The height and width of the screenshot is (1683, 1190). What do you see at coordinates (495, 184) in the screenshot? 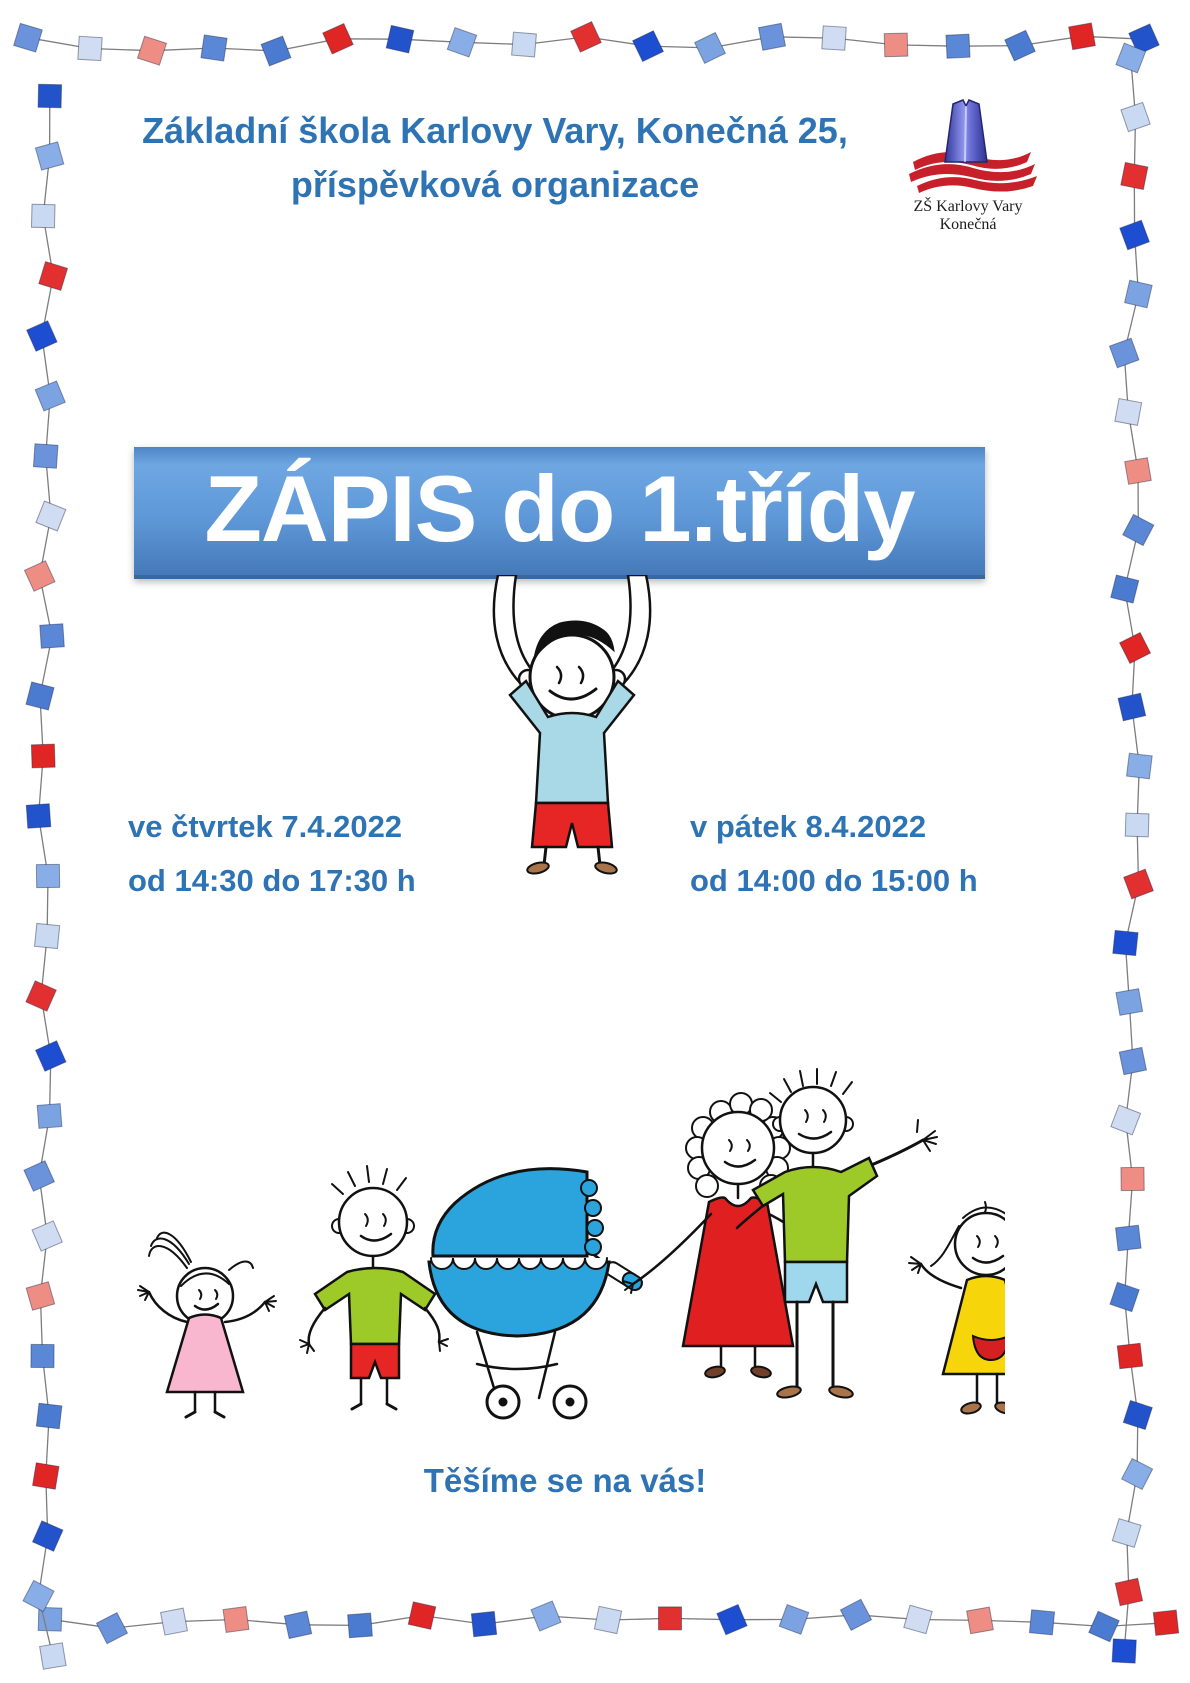
I see `school-name-line2: příspěvková organizace` at bounding box center [495, 184].